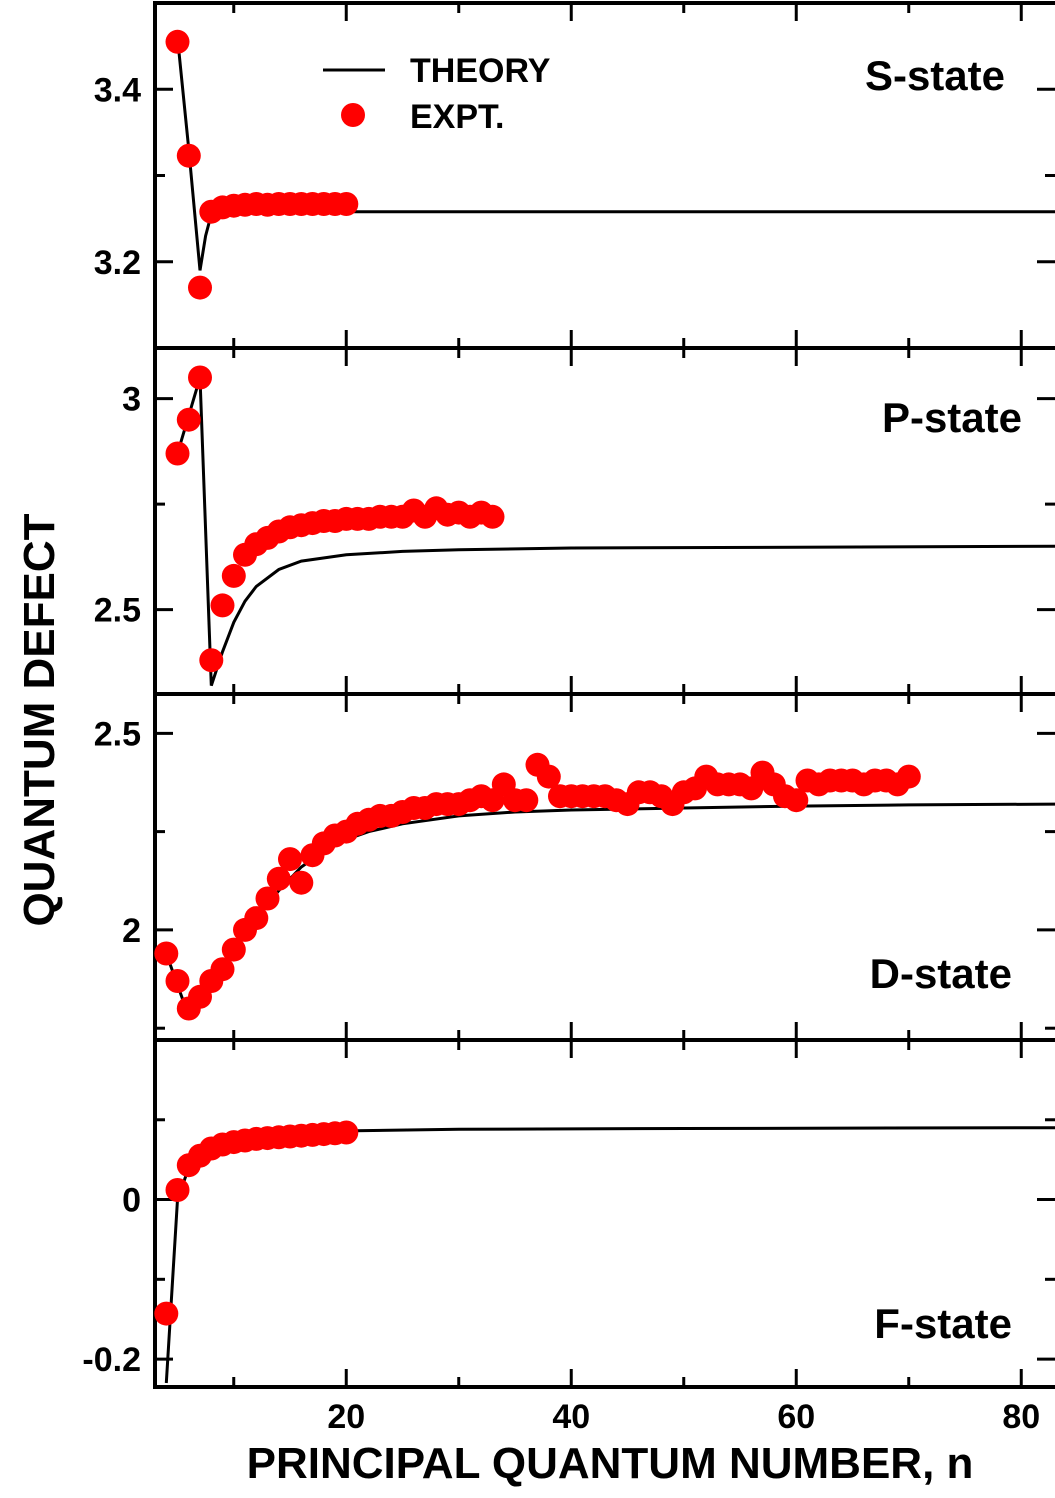  Describe the element at coordinates (437, 94) in the screenshot. I see `legend: THEORY EXPT.` at that location.